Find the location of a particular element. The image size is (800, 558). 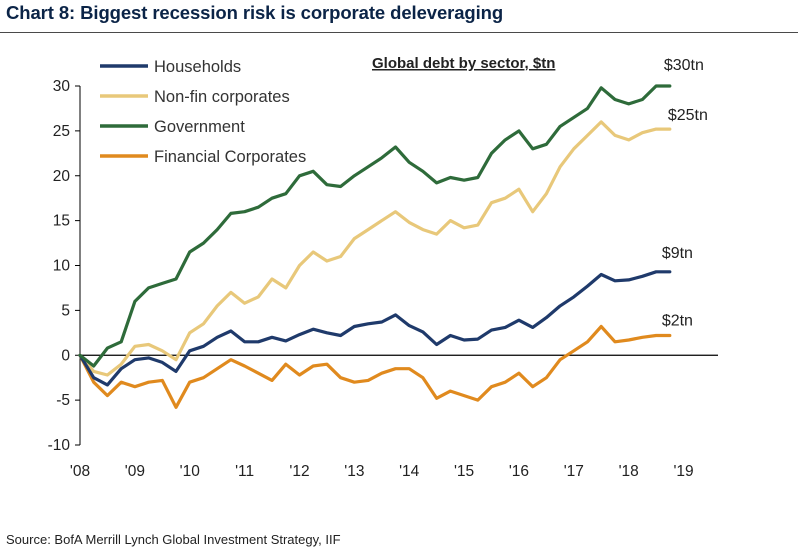

end-labels: $9tn $25tn $30tn $2tn is located at coordinates (685, 193).